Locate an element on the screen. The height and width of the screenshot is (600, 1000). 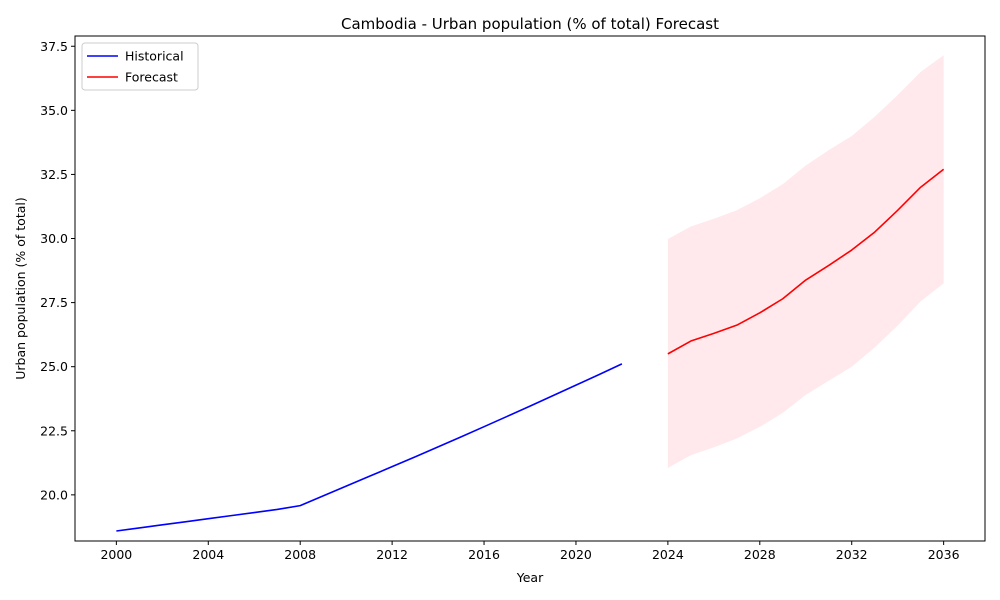
y-tick-label: 37.5 is located at coordinates (54, 46).